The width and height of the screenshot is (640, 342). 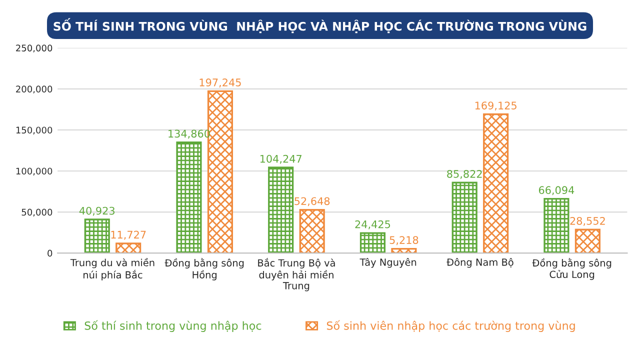 I want to click on x-tick-label: Đồng bằng sông Hồng, so click(x=204, y=269).